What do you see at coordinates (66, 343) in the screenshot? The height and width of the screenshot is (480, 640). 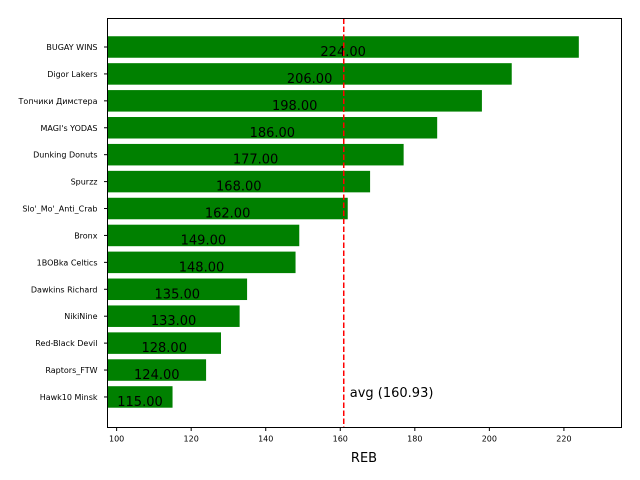 I see `y-tick-label: Red-Black Devil` at bounding box center [66, 343].